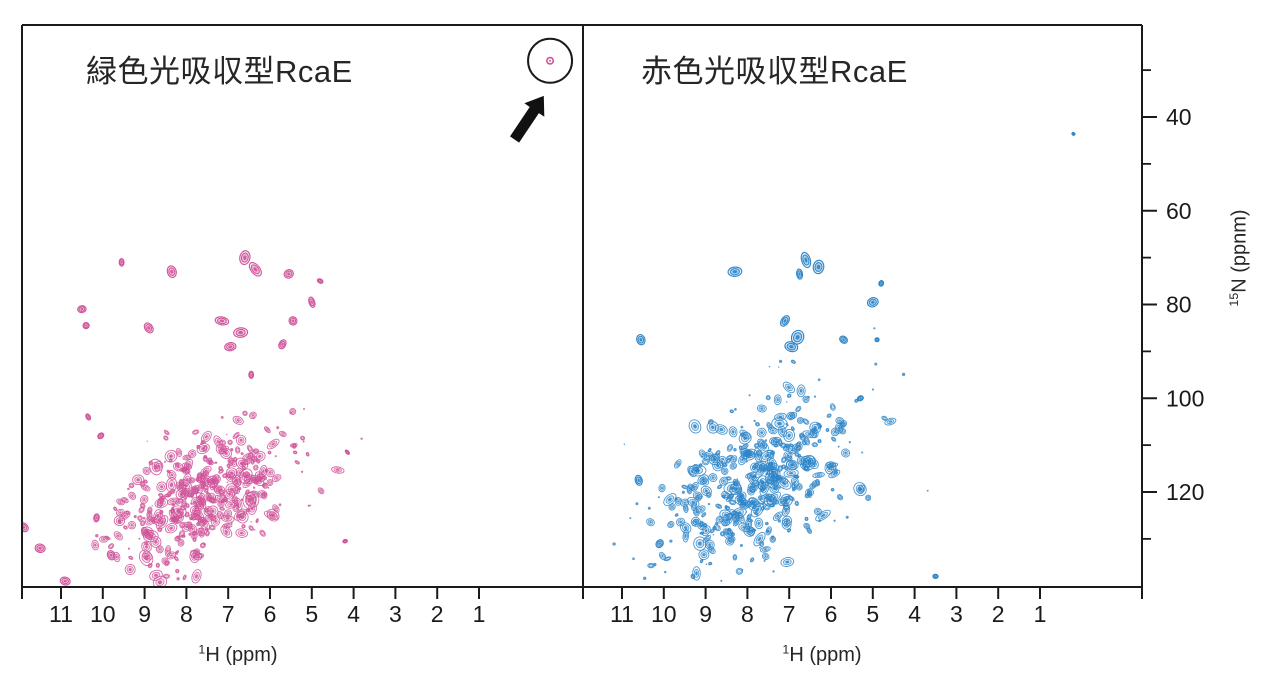 This screenshot has width=1274, height=693. What do you see at coordinates (1179, 211) in the screenshot?
I see `y-tick-label: 60` at bounding box center [1179, 211].